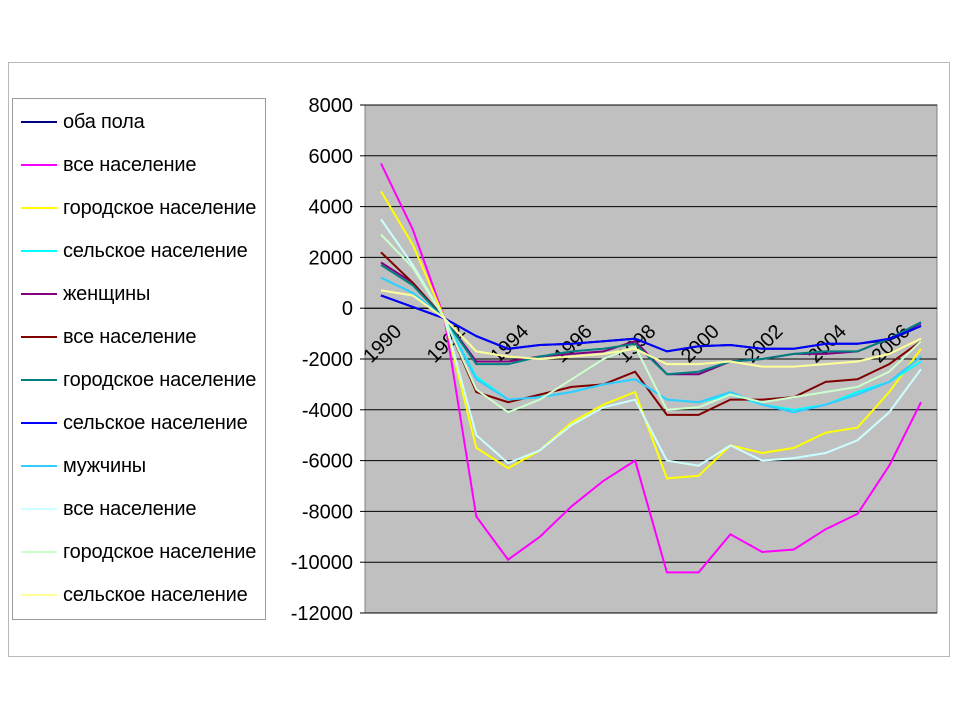  I want to click on y-tick-label: -8000, so click(327, 512).